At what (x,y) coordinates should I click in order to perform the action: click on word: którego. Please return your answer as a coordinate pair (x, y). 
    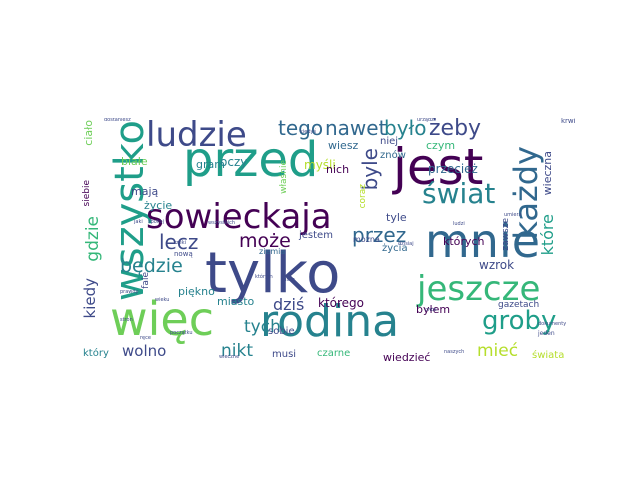
    Looking at the image, I should click on (341, 303).